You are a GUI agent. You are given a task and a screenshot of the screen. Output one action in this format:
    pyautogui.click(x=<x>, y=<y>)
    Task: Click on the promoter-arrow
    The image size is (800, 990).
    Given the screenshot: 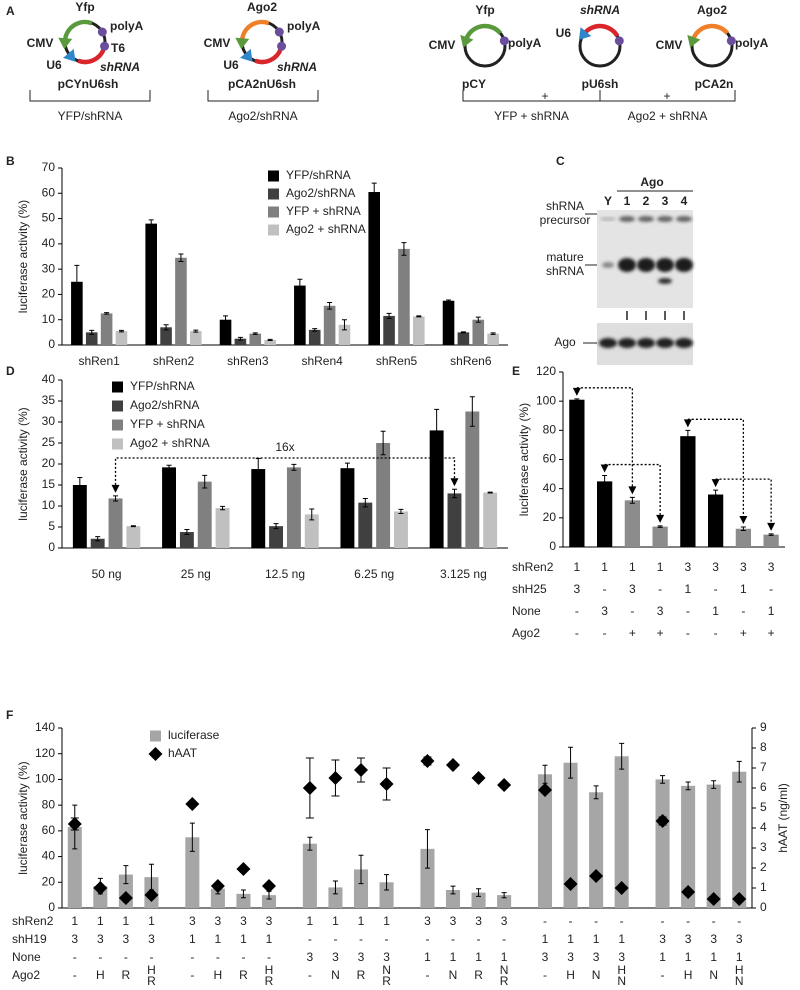 What is the action you would take?
    pyautogui.click(x=65, y=43)
    